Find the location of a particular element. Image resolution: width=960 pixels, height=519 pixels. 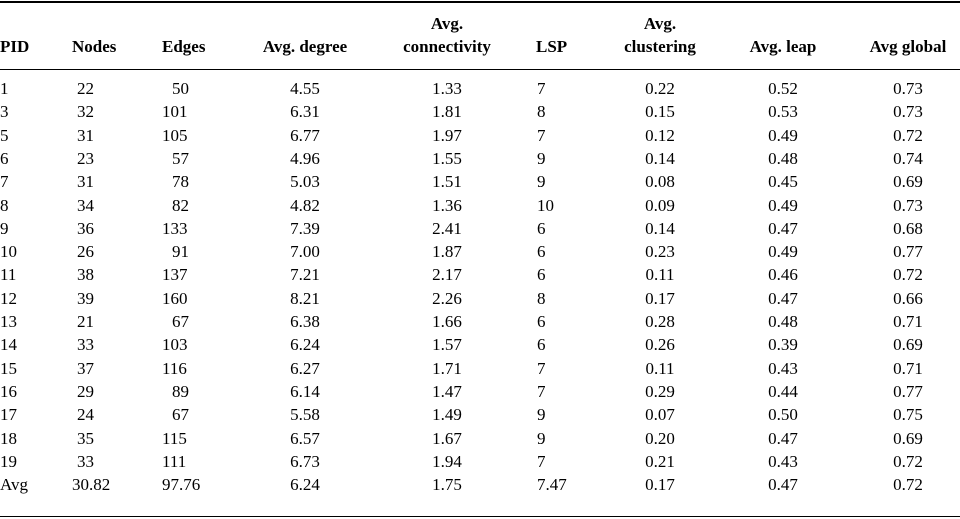

cell-pid: 19 is located at coordinates (8, 461).